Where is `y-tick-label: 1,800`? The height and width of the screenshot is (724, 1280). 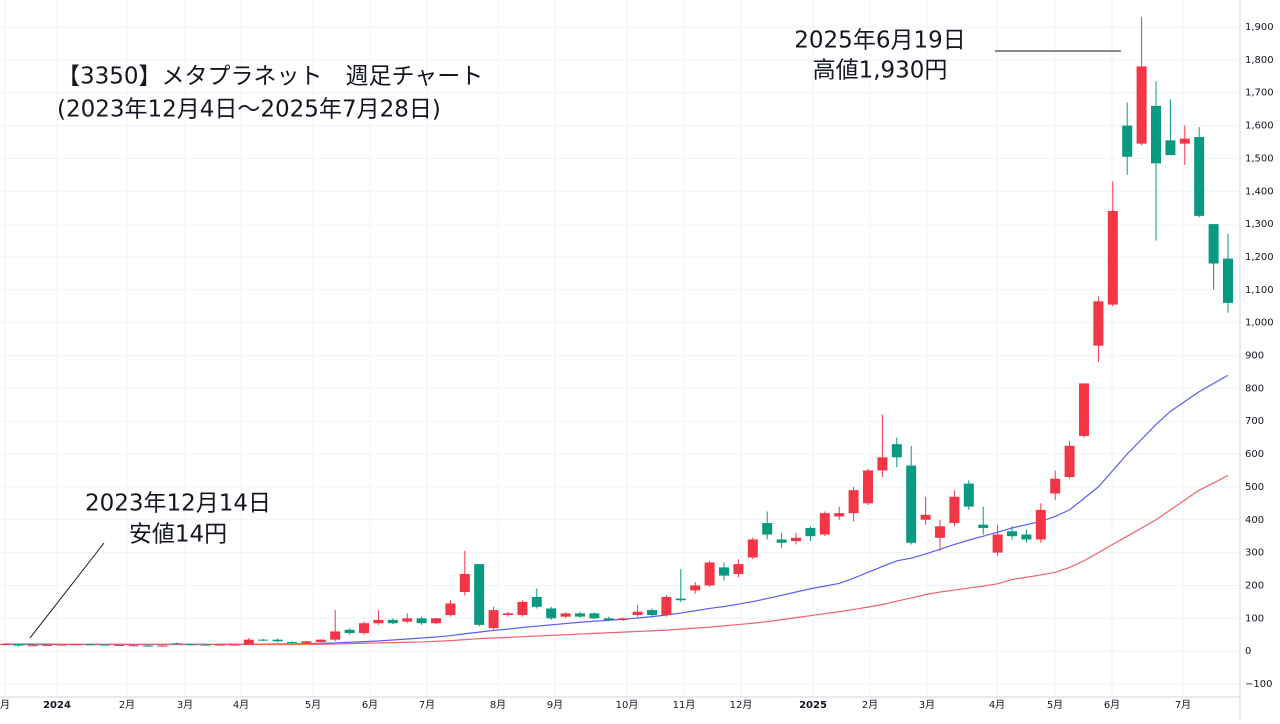 y-tick-label: 1,800 is located at coordinates (1259, 60).